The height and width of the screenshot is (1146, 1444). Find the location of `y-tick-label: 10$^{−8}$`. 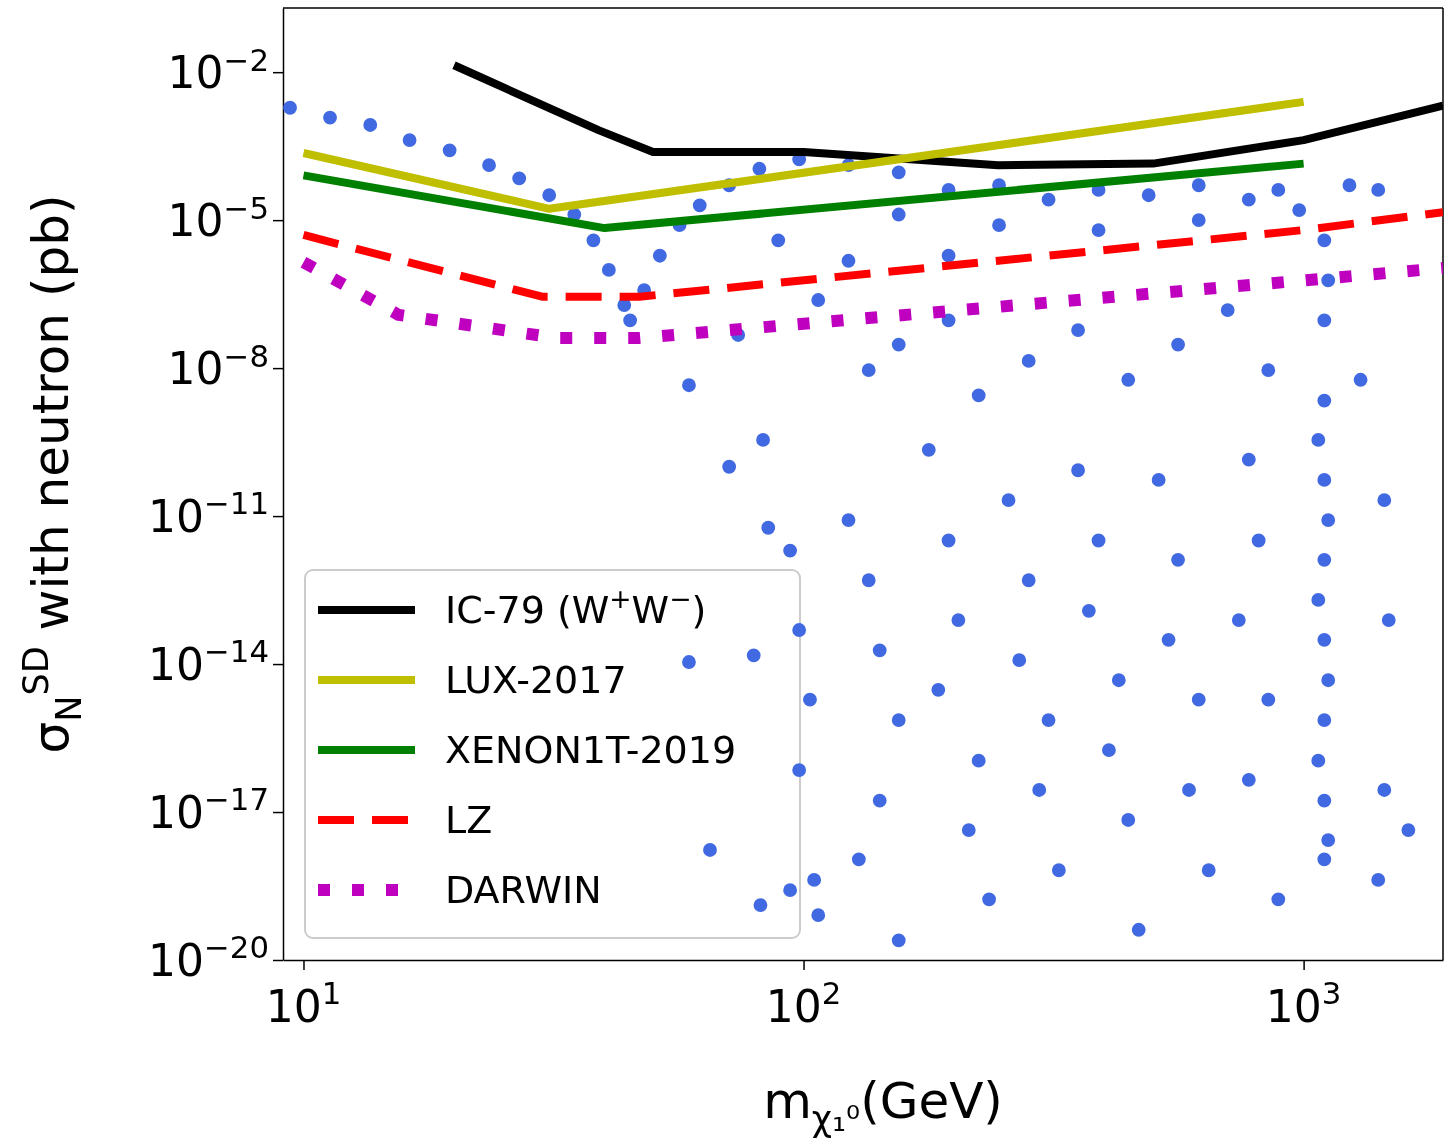

y-tick-label: 10$^{−8}$ is located at coordinates (218, 366).